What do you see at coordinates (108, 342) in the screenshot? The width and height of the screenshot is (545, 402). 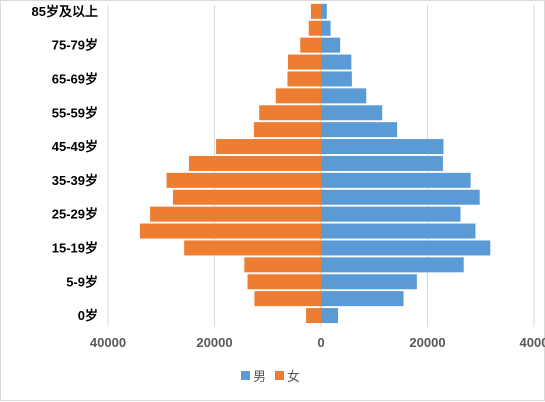 I see `x-tick-label: 40000` at bounding box center [108, 342].